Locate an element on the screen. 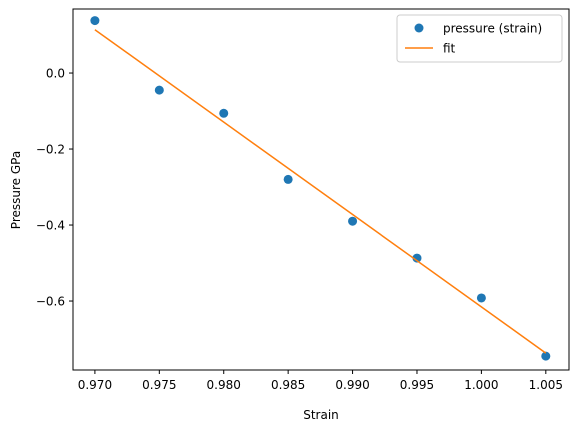 The image size is (579, 432). x-tick-label: 0.990 is located at coordinates (352, 385).